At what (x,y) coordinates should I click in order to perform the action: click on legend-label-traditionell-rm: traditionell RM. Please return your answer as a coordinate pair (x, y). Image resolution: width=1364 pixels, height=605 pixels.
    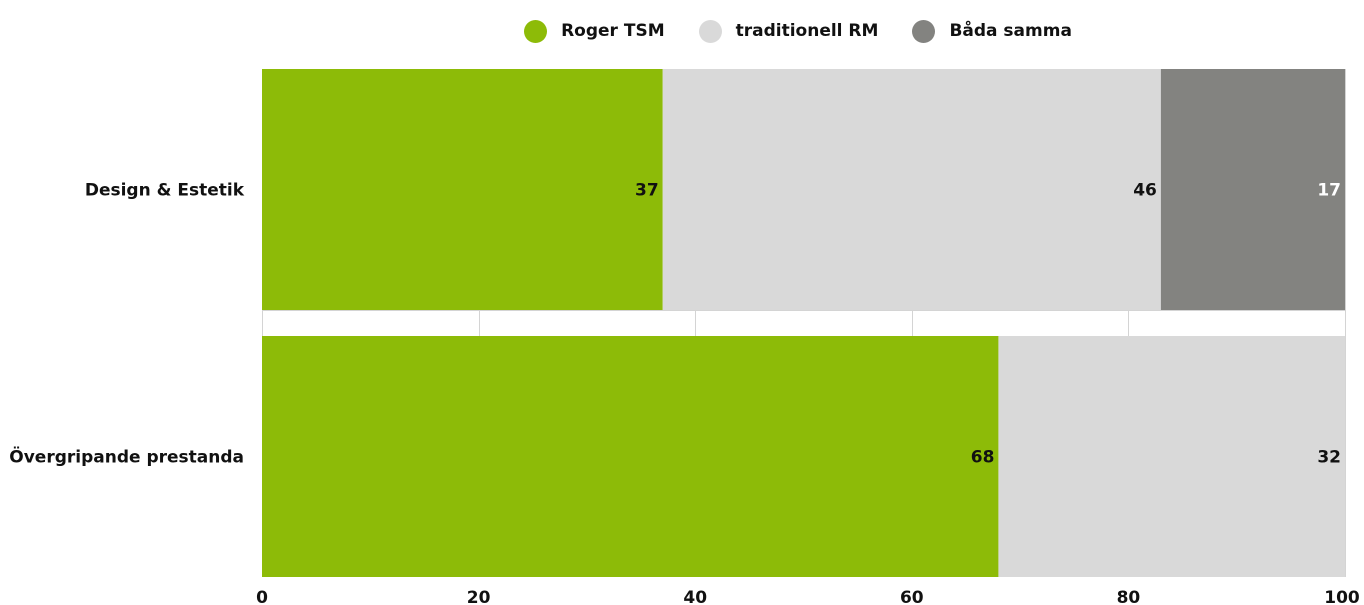
    Looking at the image, I should click on (807, 31).